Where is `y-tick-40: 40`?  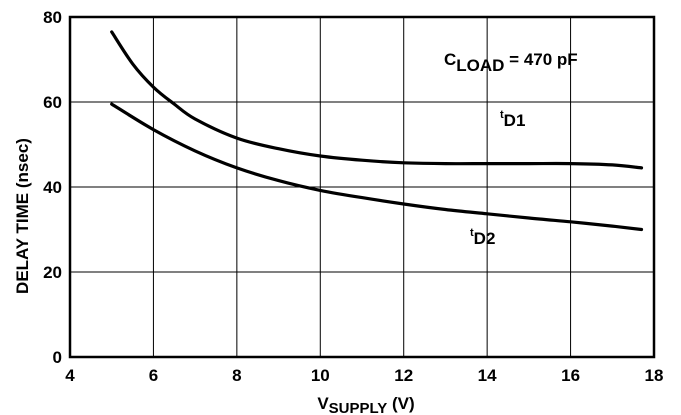
y-tick-40: 40 is located at coordinates (52, 187).